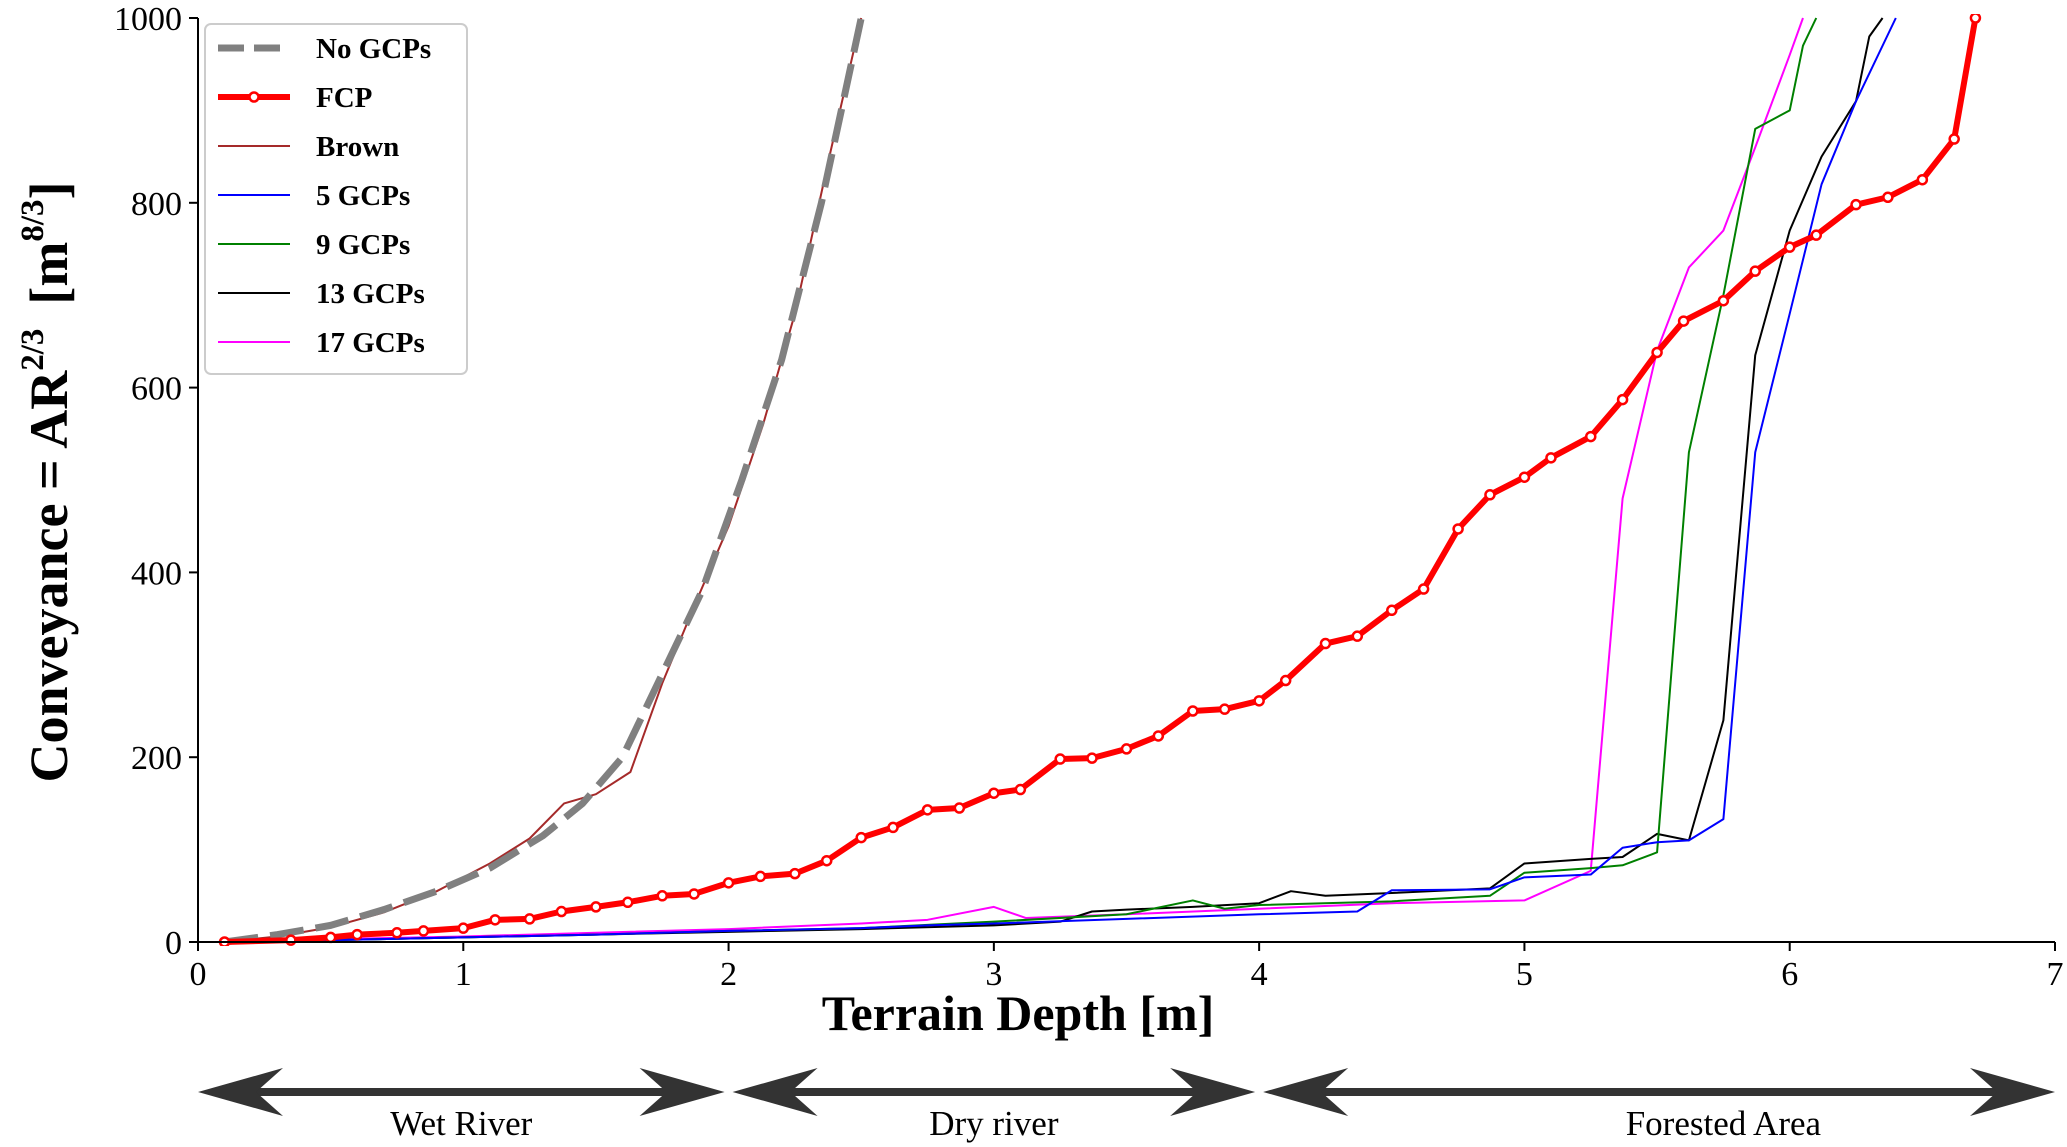  I want to click on y-axis-title-exp: 2/3, so click(33, 350).